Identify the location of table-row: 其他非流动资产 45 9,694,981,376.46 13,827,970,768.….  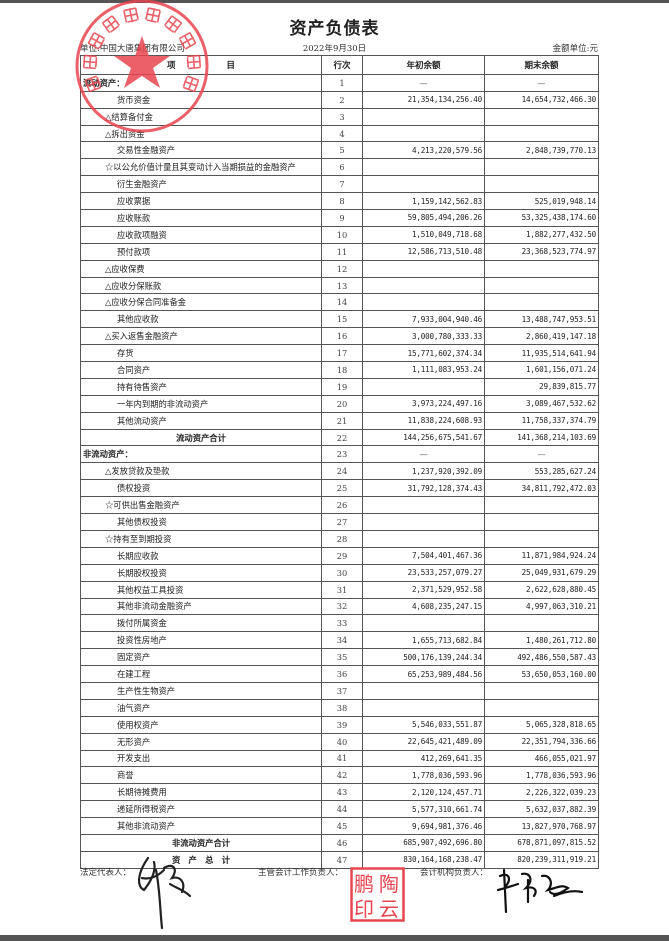
(339, 826).